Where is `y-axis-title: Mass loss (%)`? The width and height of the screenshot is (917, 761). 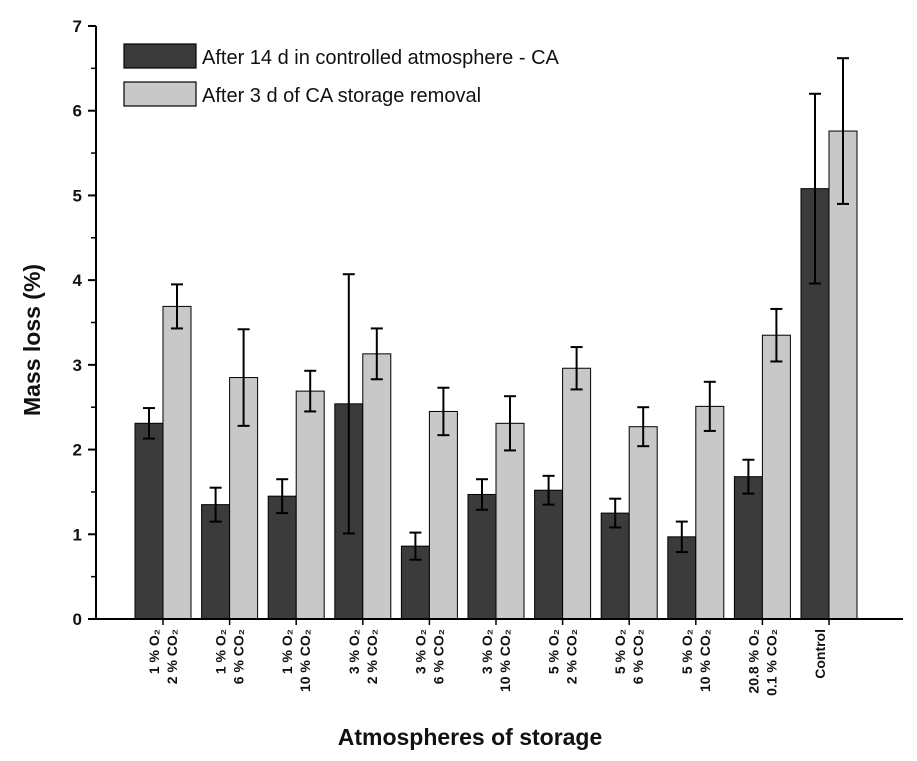 y-axis-title: Mass loss (%) is located at coordinates (32, 340).